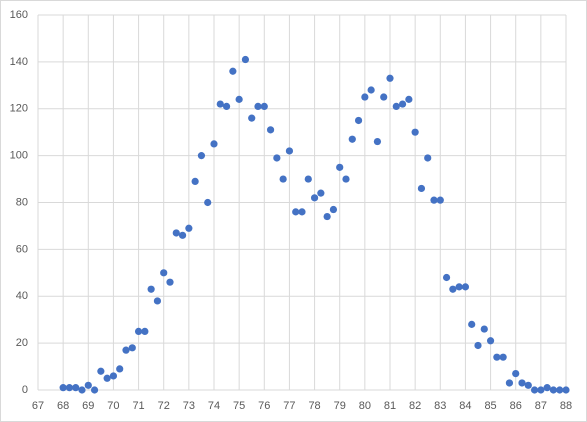  Describe the element at coordinates (289, 406) in the screenshot. I see `x-tick-label: 77` at that location.